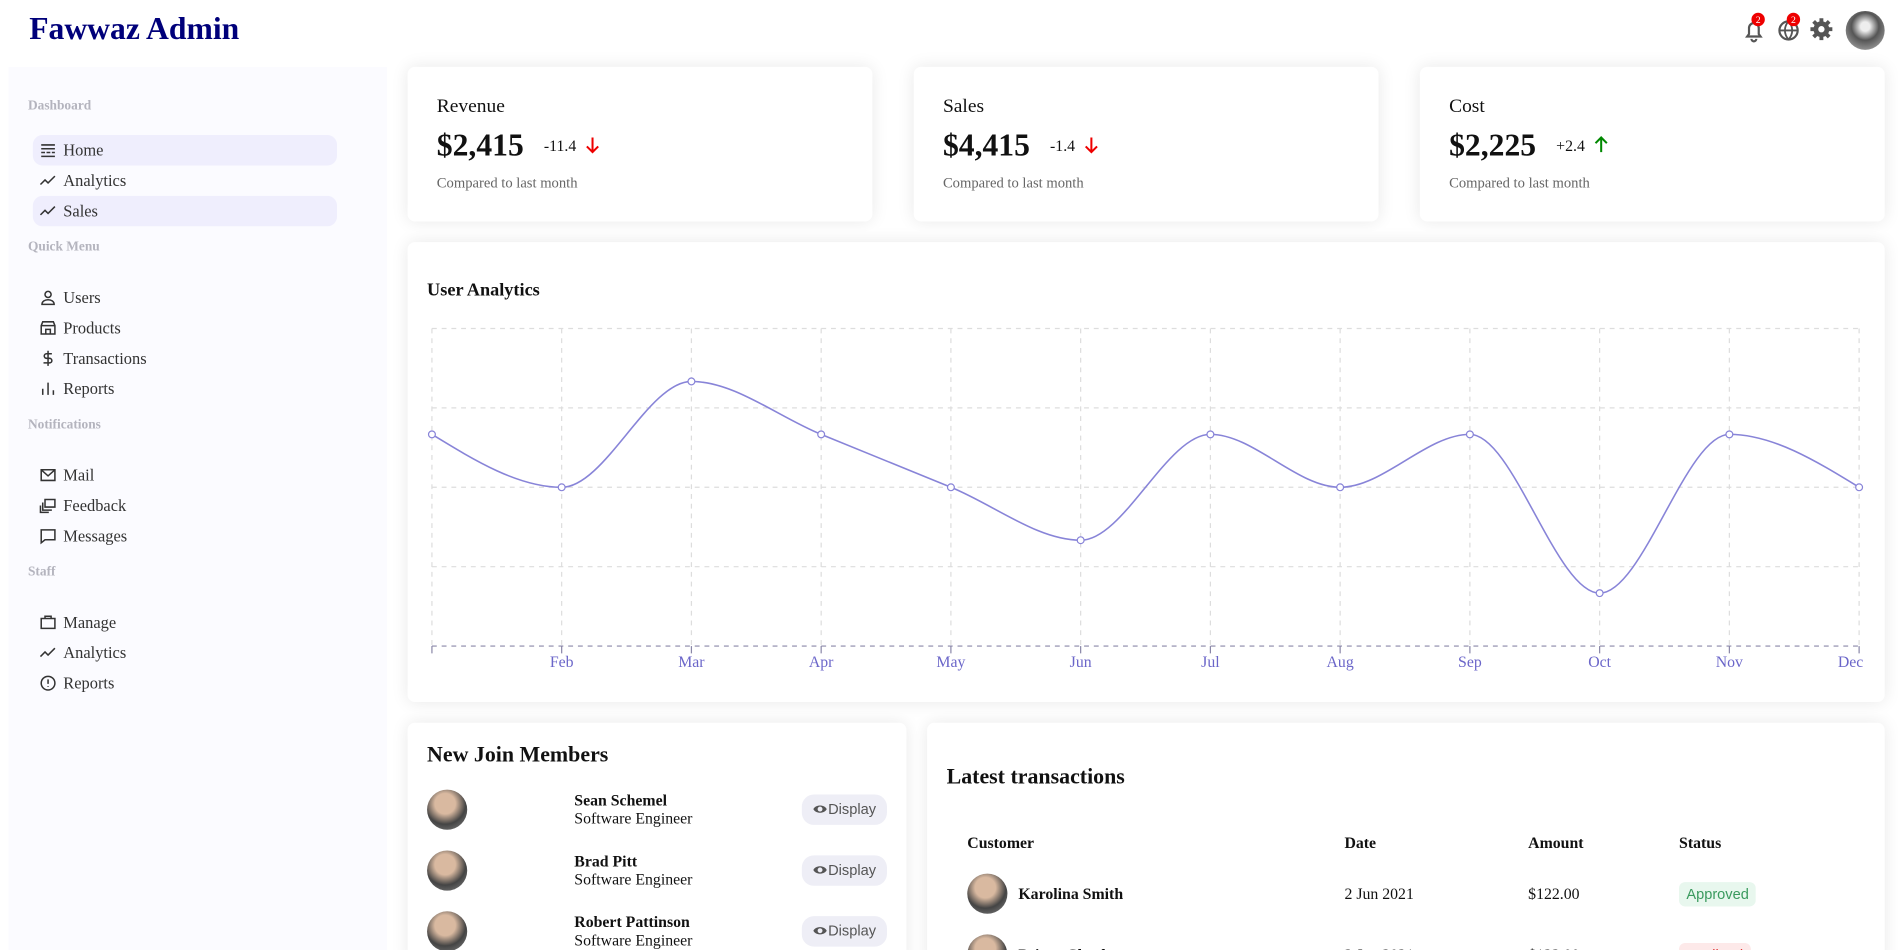 This screenshot has height=950, width=1898. Describe the element at coordinates (480, 145) in the screenshot. I see `stat-value: $2,415` at that location.